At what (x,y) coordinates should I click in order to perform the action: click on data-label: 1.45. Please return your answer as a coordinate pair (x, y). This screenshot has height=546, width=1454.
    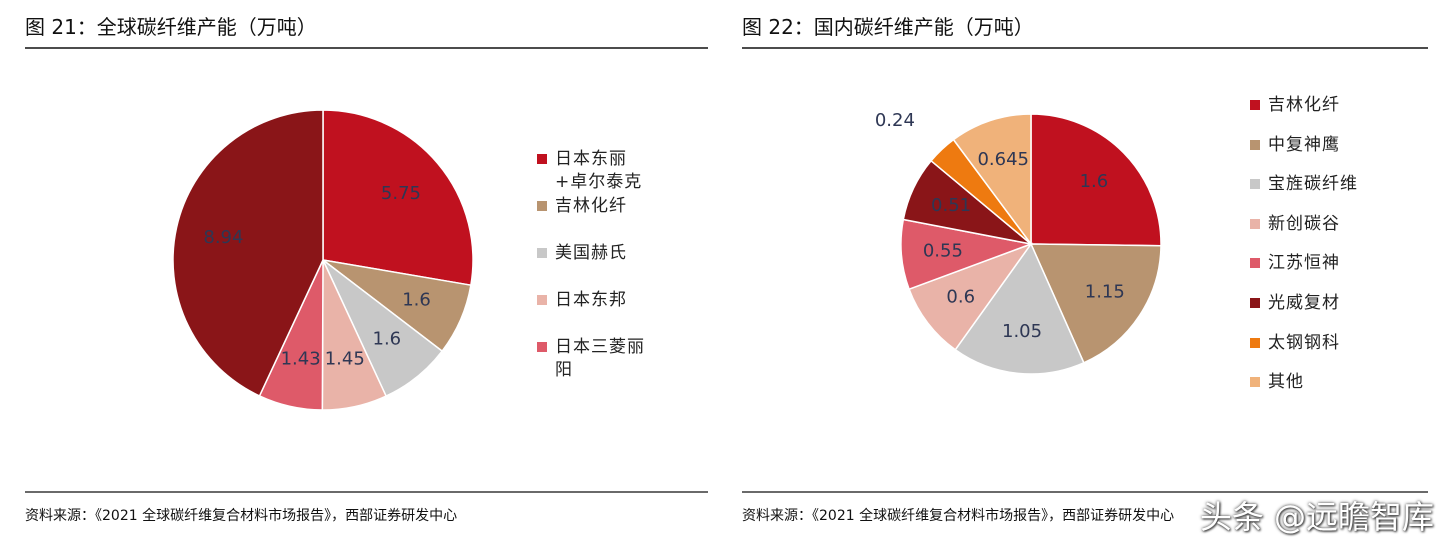
    Looking at the image, I should click on (345, 359).